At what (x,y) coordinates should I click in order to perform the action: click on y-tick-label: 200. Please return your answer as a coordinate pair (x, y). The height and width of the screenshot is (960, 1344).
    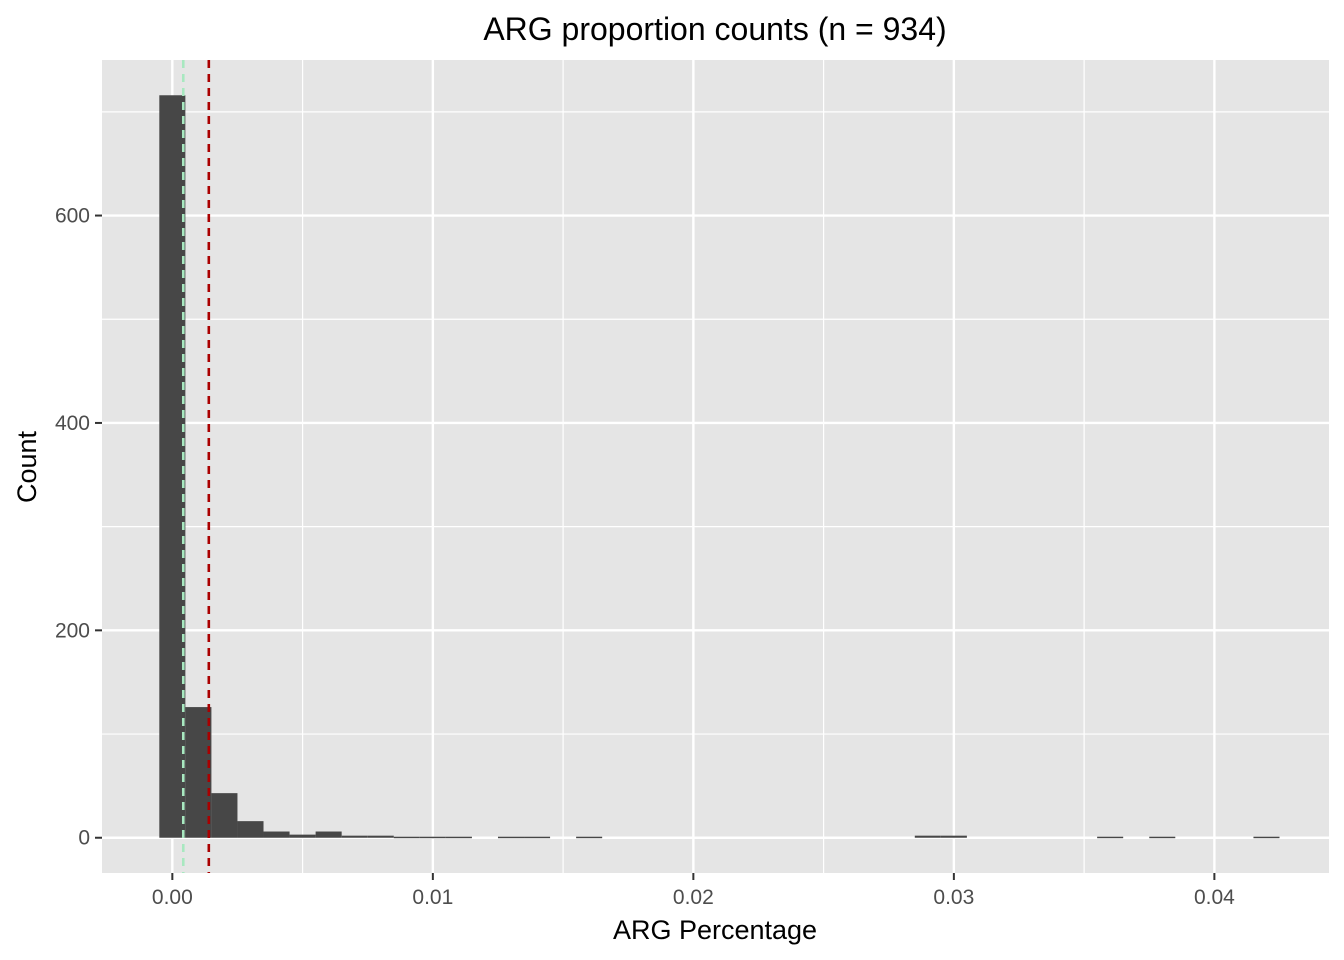
    Looking at the image, I should click on (72, 630).